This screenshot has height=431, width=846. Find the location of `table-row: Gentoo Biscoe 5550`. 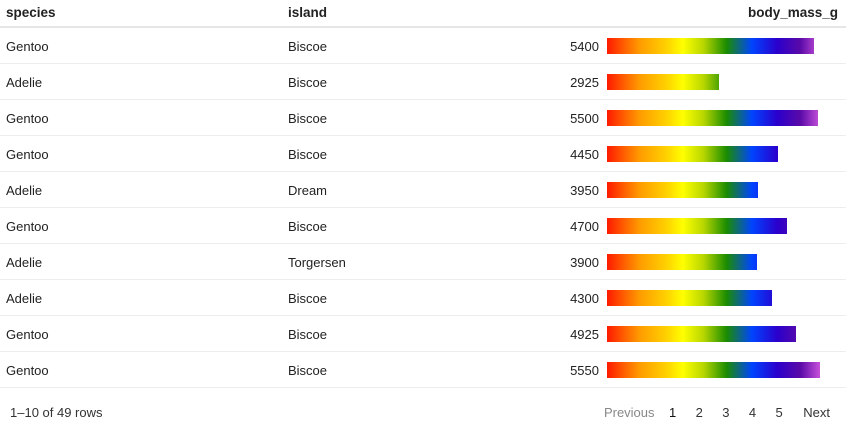

table-row: Gentoo Biscoe 5550 is located at coordinates (423, 370).